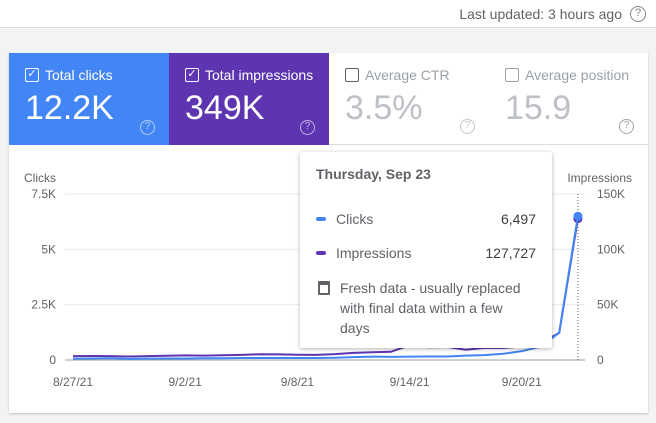 This screenshot has height=423, width=656. I want to click on tooltip-value: 6,497, so click(518, 219).